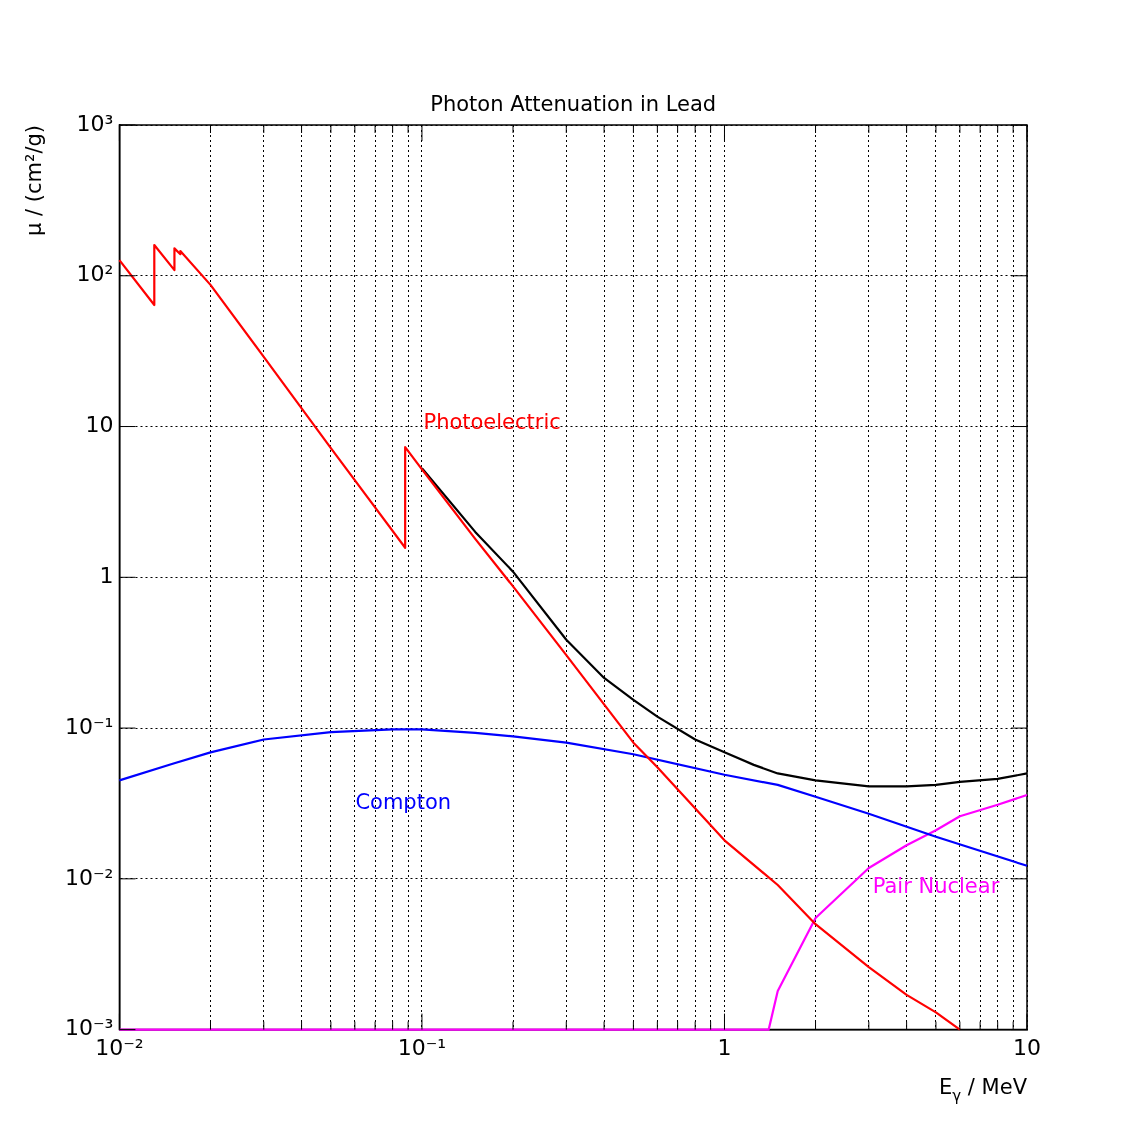  I want to click on y-tick-label: 10², so click(95, 274).